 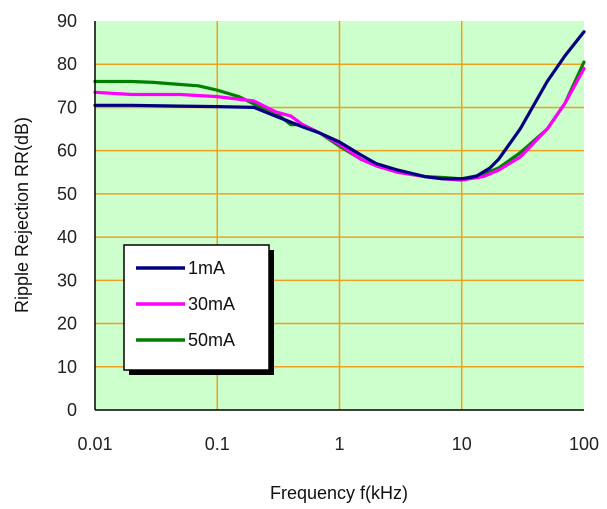 What do you see at coordinates (67, 194) in the screenshot?
I see `y-tick-label: 50` at bounding box center [67, 194].